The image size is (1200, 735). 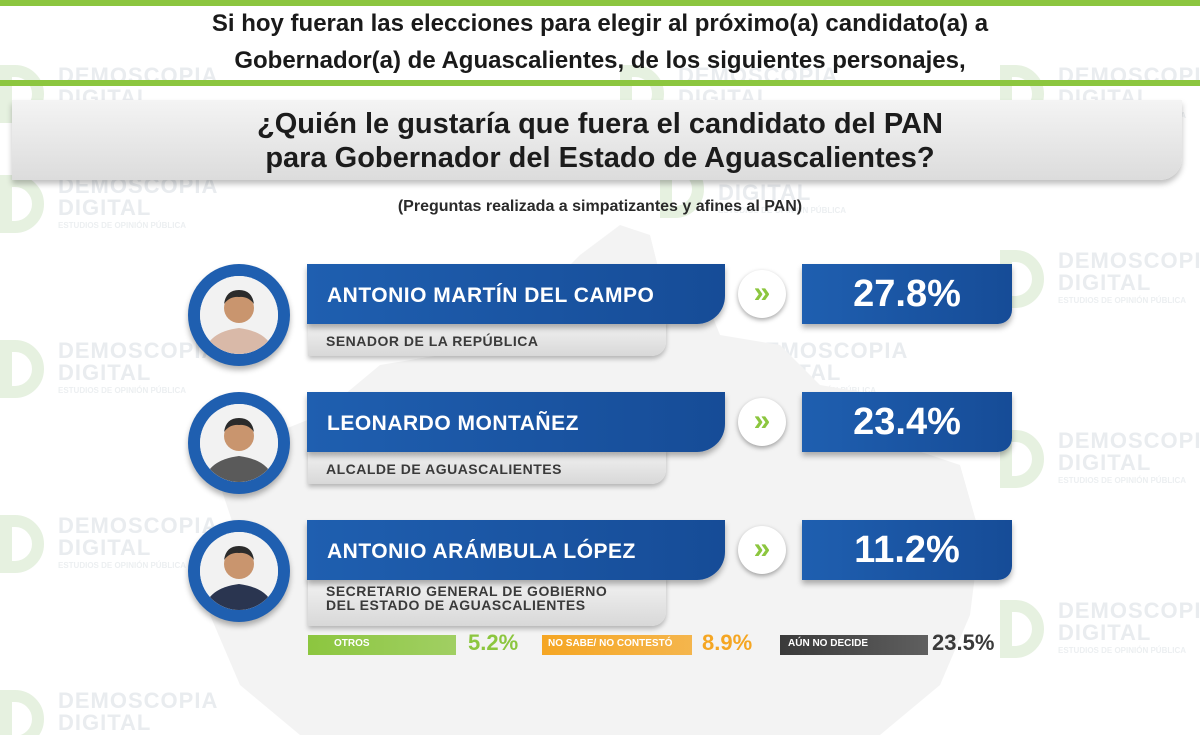 What do you see at coordinates (481, 551) in the screenshot?
I see `candidate-name: ANTONIO ARÁMBULA LÓPEZ` at bounding box center [481, 551].